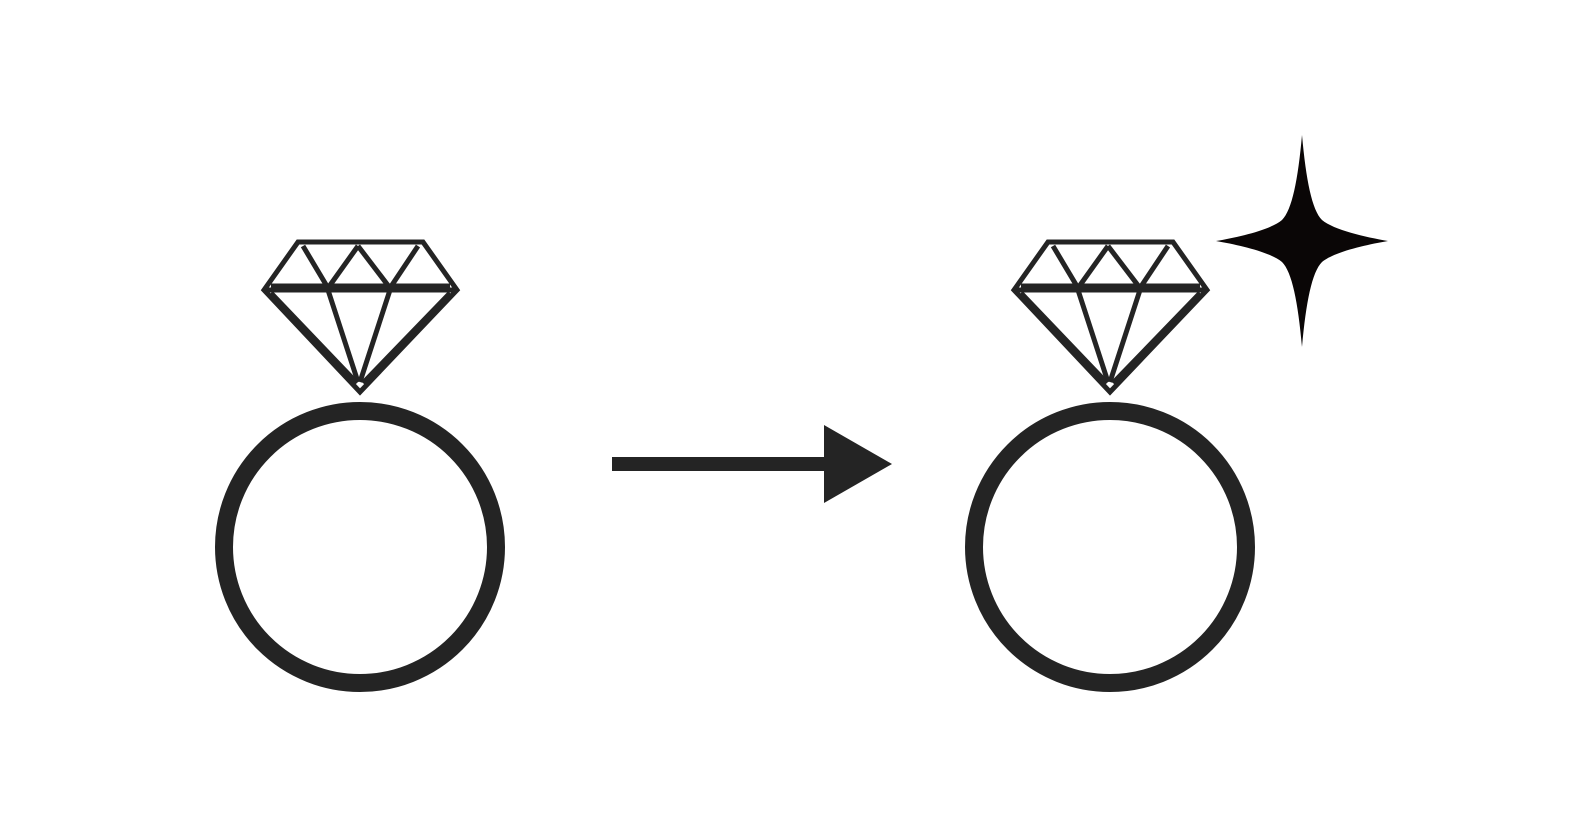 The image size is (1575, 835). I want to click on arrow-head, so click(858, 464).